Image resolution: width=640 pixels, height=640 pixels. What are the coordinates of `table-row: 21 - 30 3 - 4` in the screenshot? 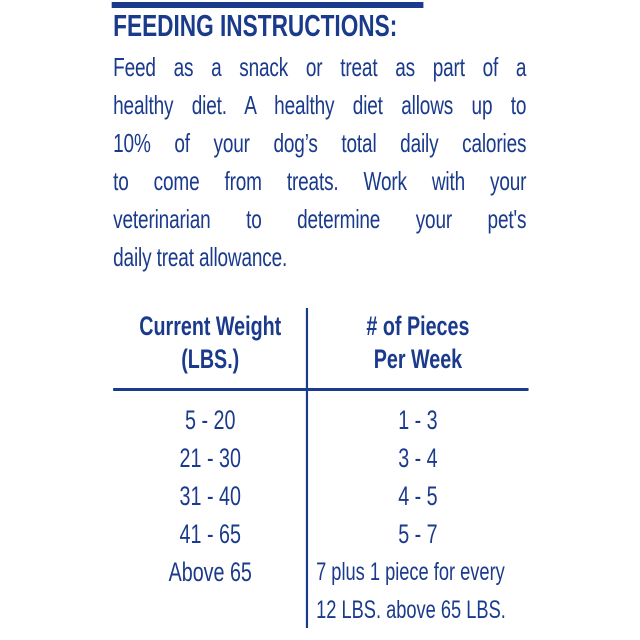 It's located at (320, 458).